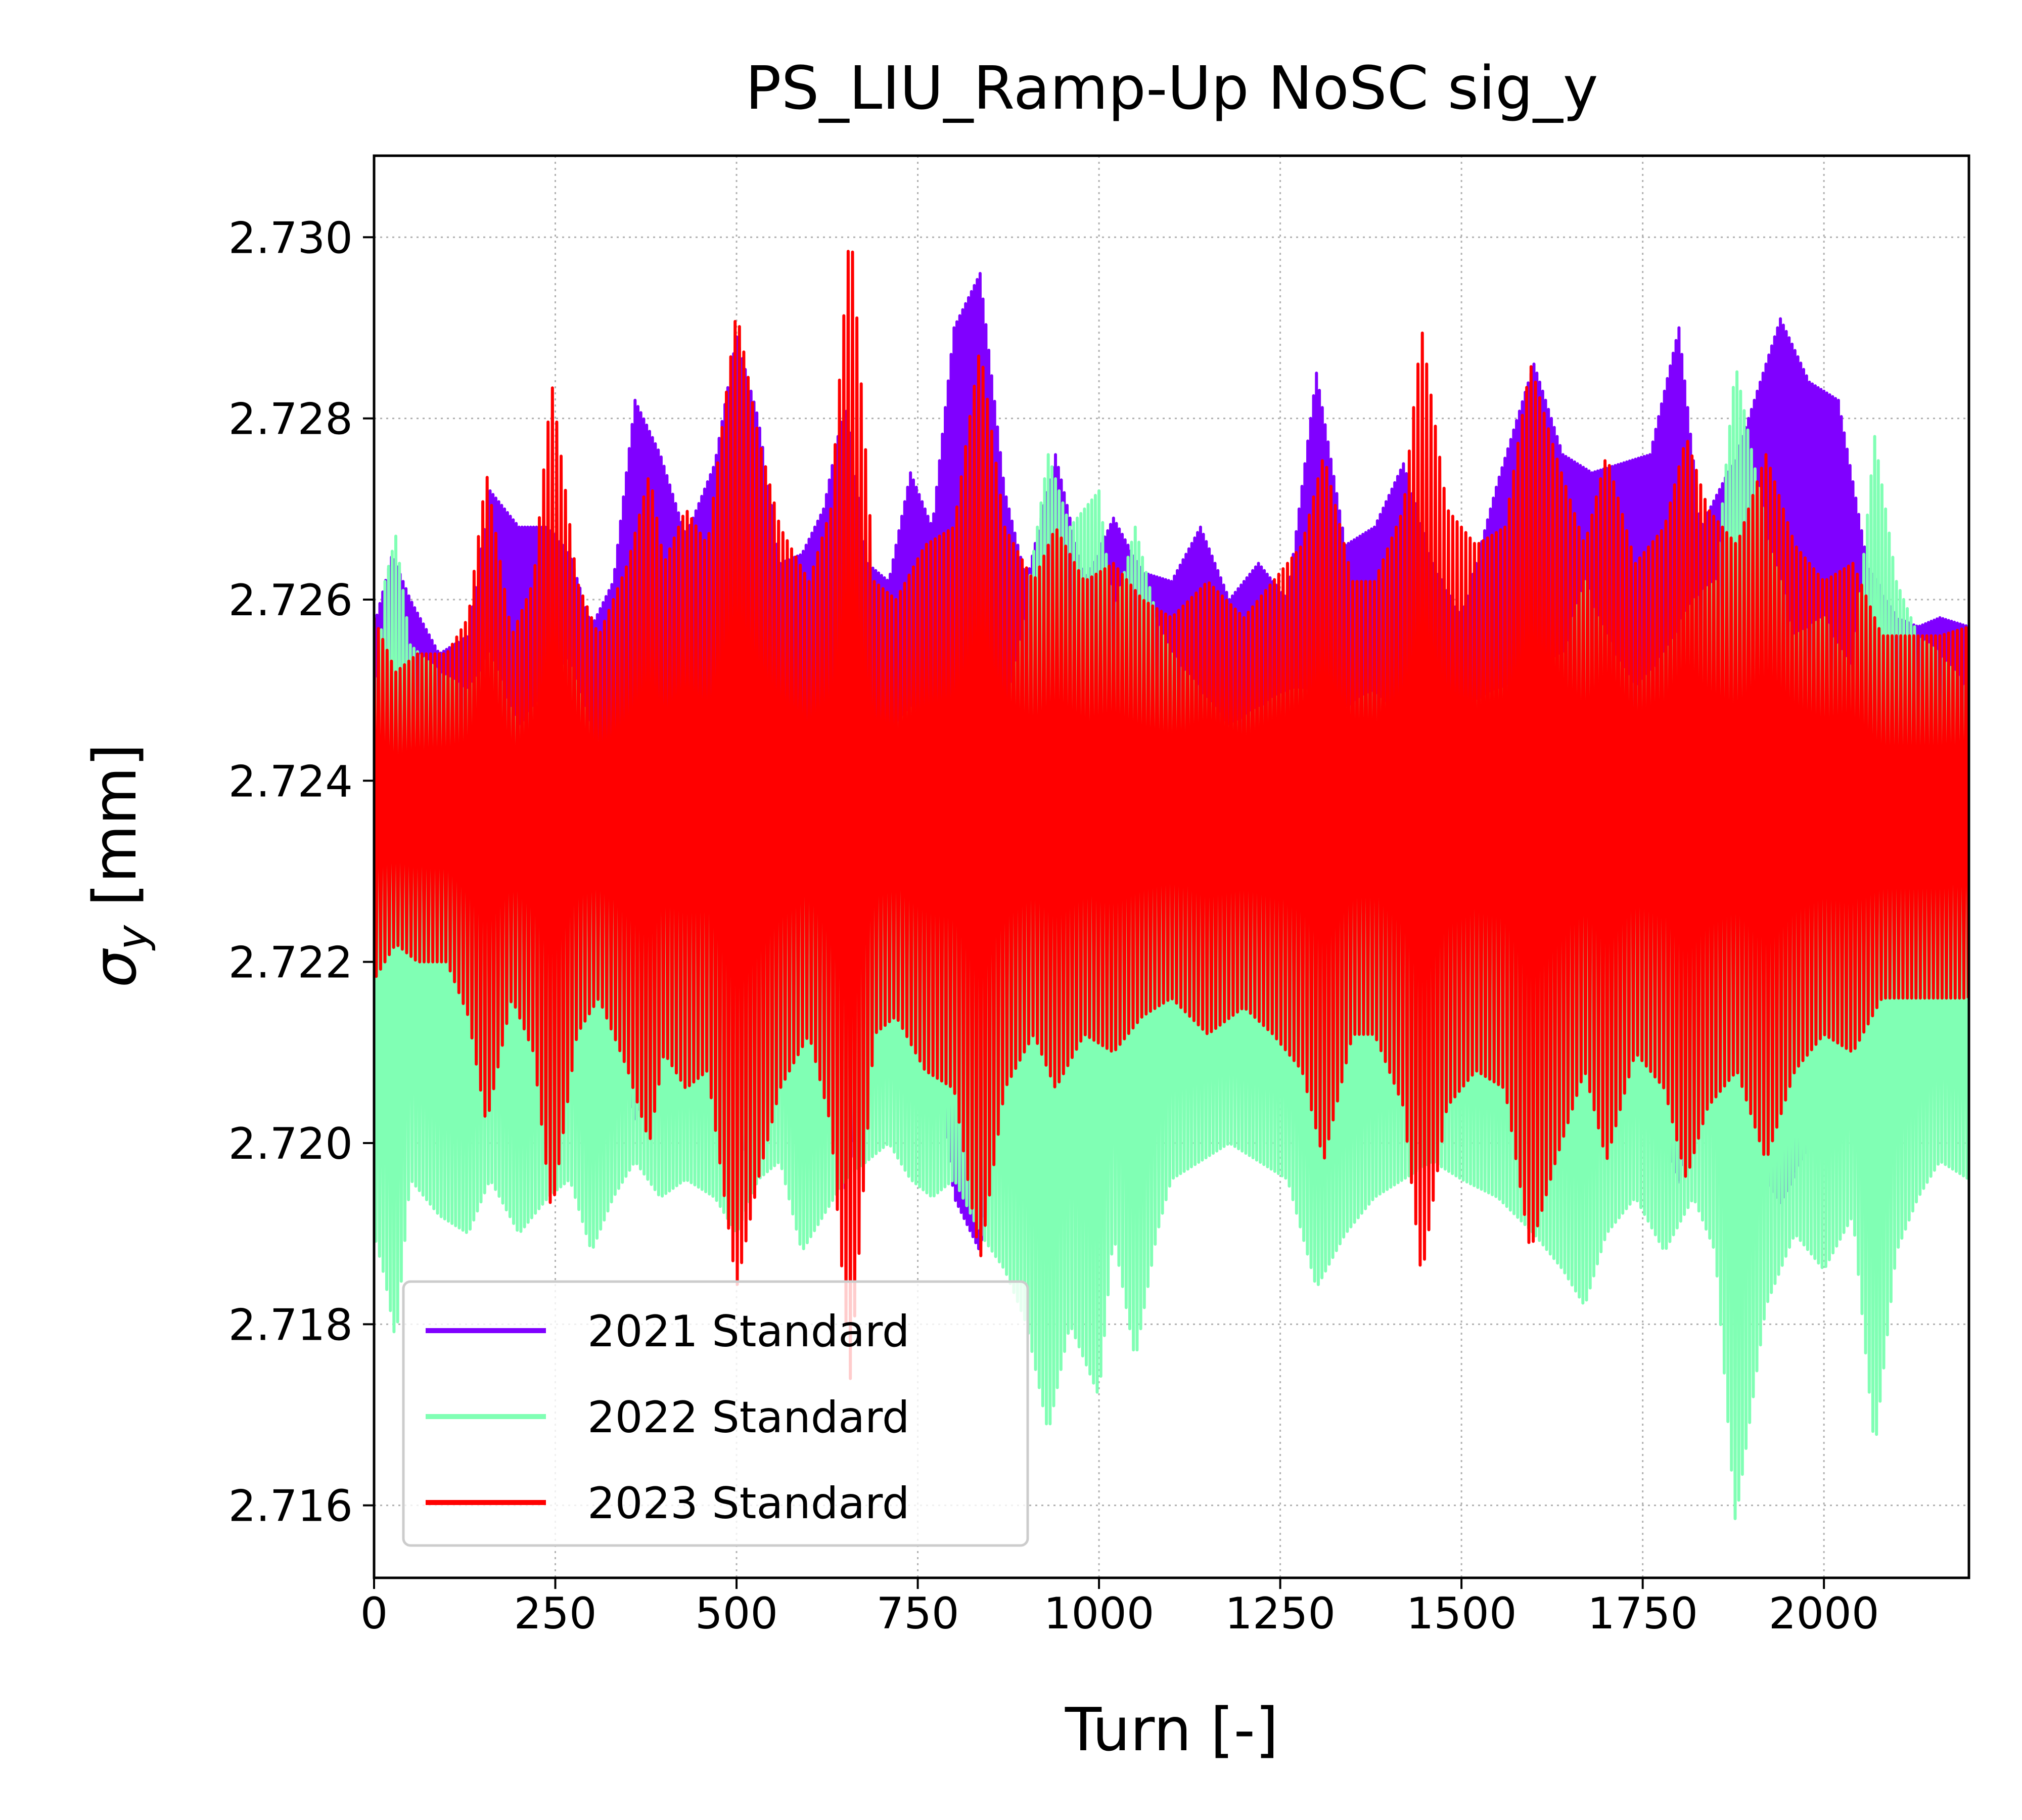 The height and width of the screenshot is (1820, 2022). Describe the element at coordinates (1642, 1614) in the screenshot. I see `x-tick-label: 1750` at that location.